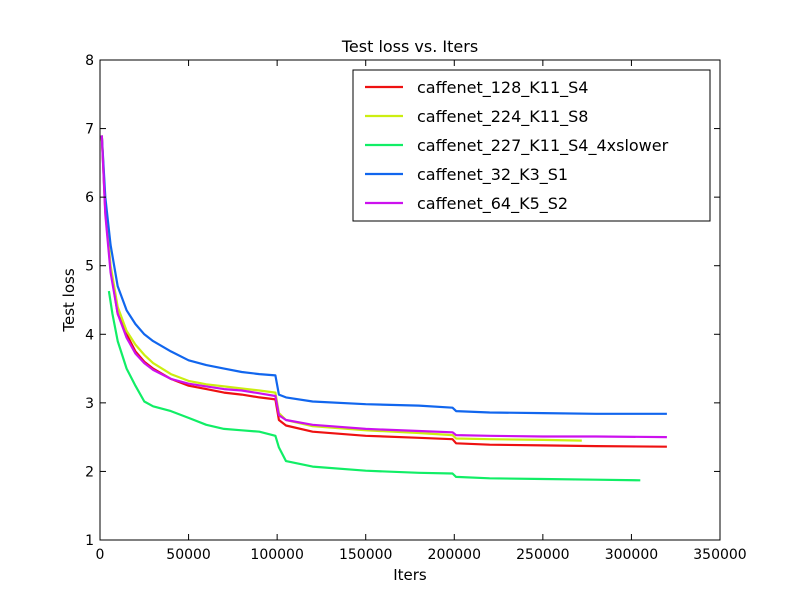 This screenshot has width=800, height=600. I want to click on y-tick-label: 6, so click(89, 198).